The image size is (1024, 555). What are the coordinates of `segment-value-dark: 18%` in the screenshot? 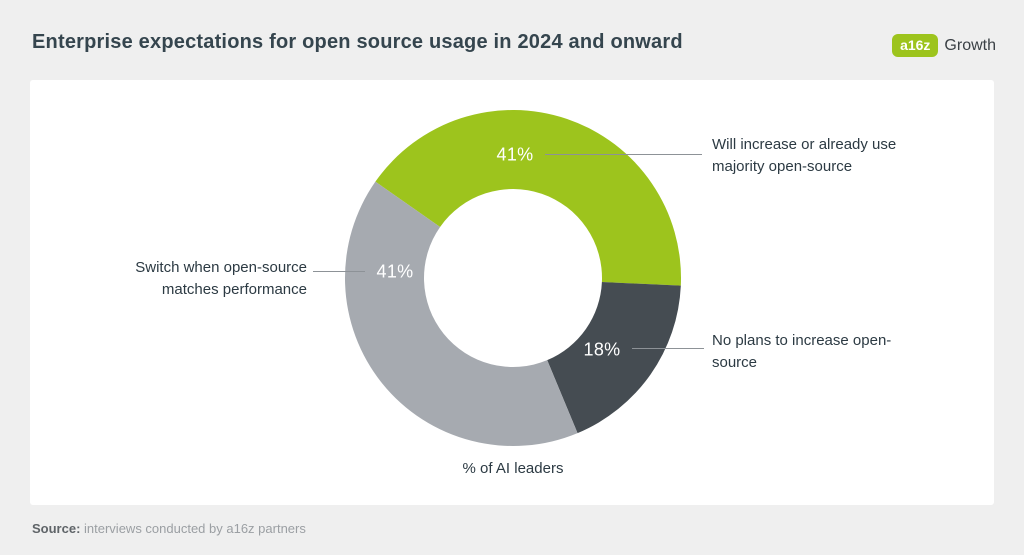 It's located at (602, 349).